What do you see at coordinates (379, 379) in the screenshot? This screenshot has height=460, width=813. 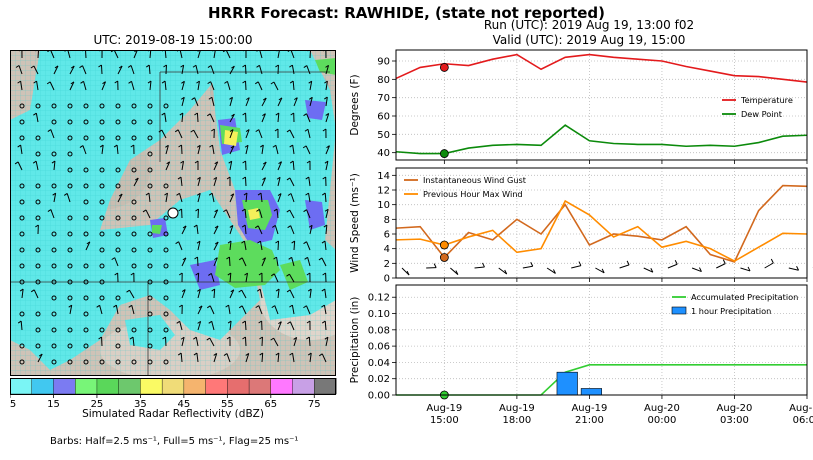 I see `y-tick-label: 0.02` at bounding box center [379, 379].